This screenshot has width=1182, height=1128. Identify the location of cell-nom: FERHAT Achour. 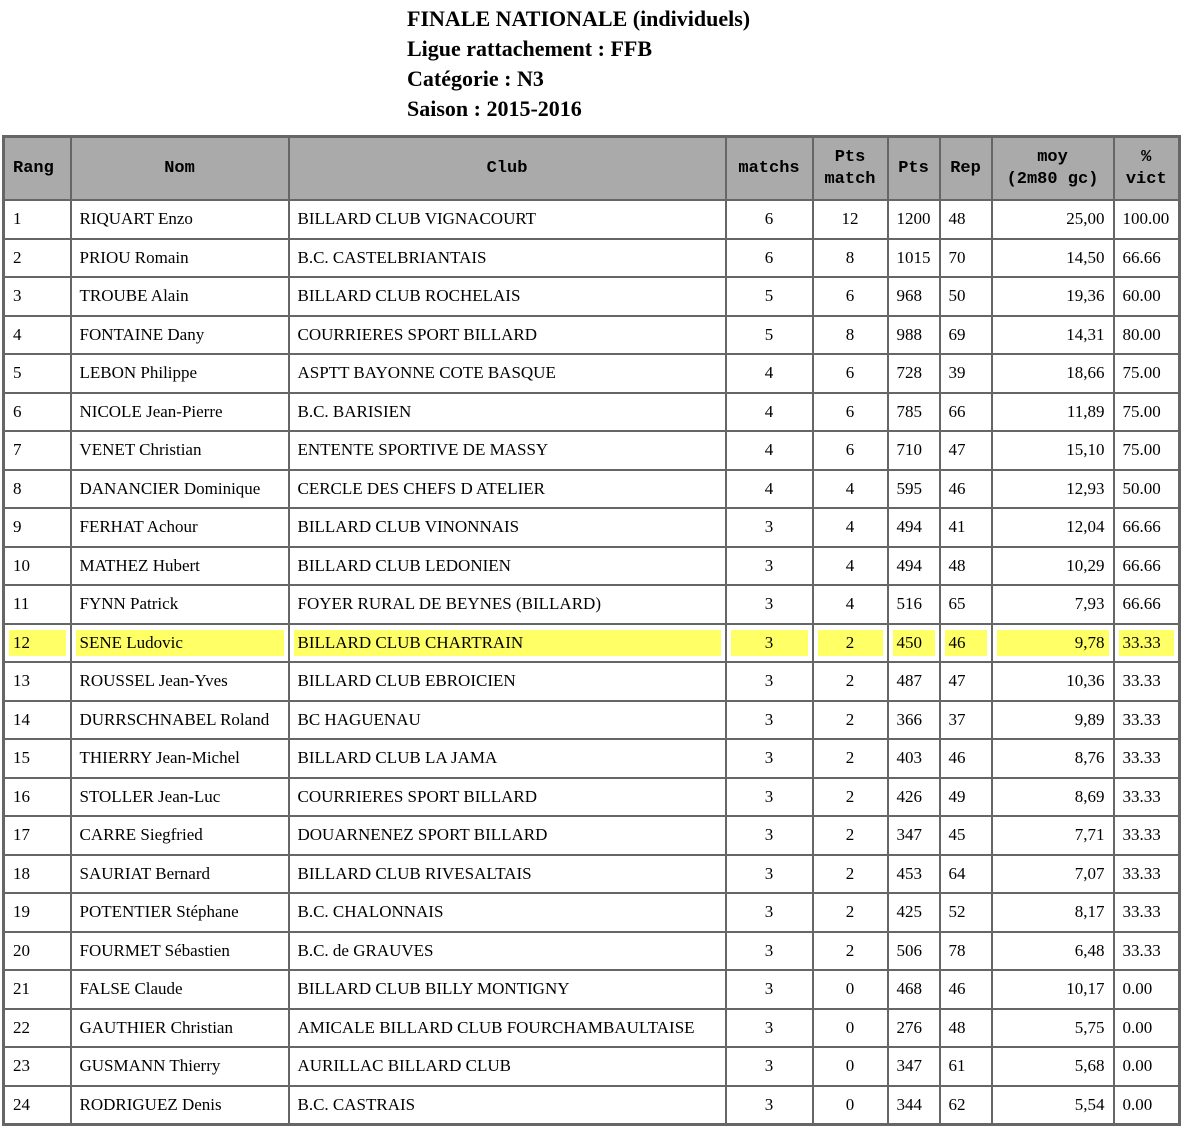
(179, 527).